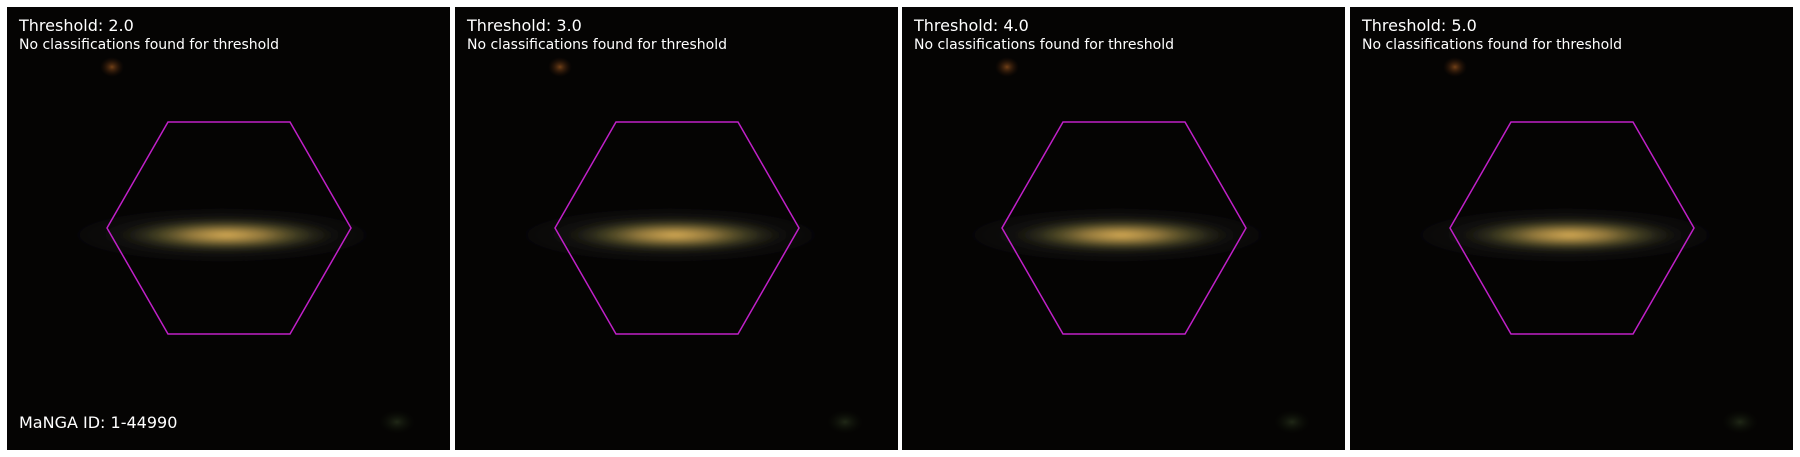 The width and height of the screenshot is (1800, 457). I want to click on panel-title: Threshold: 5.0, so click(1419, 25).